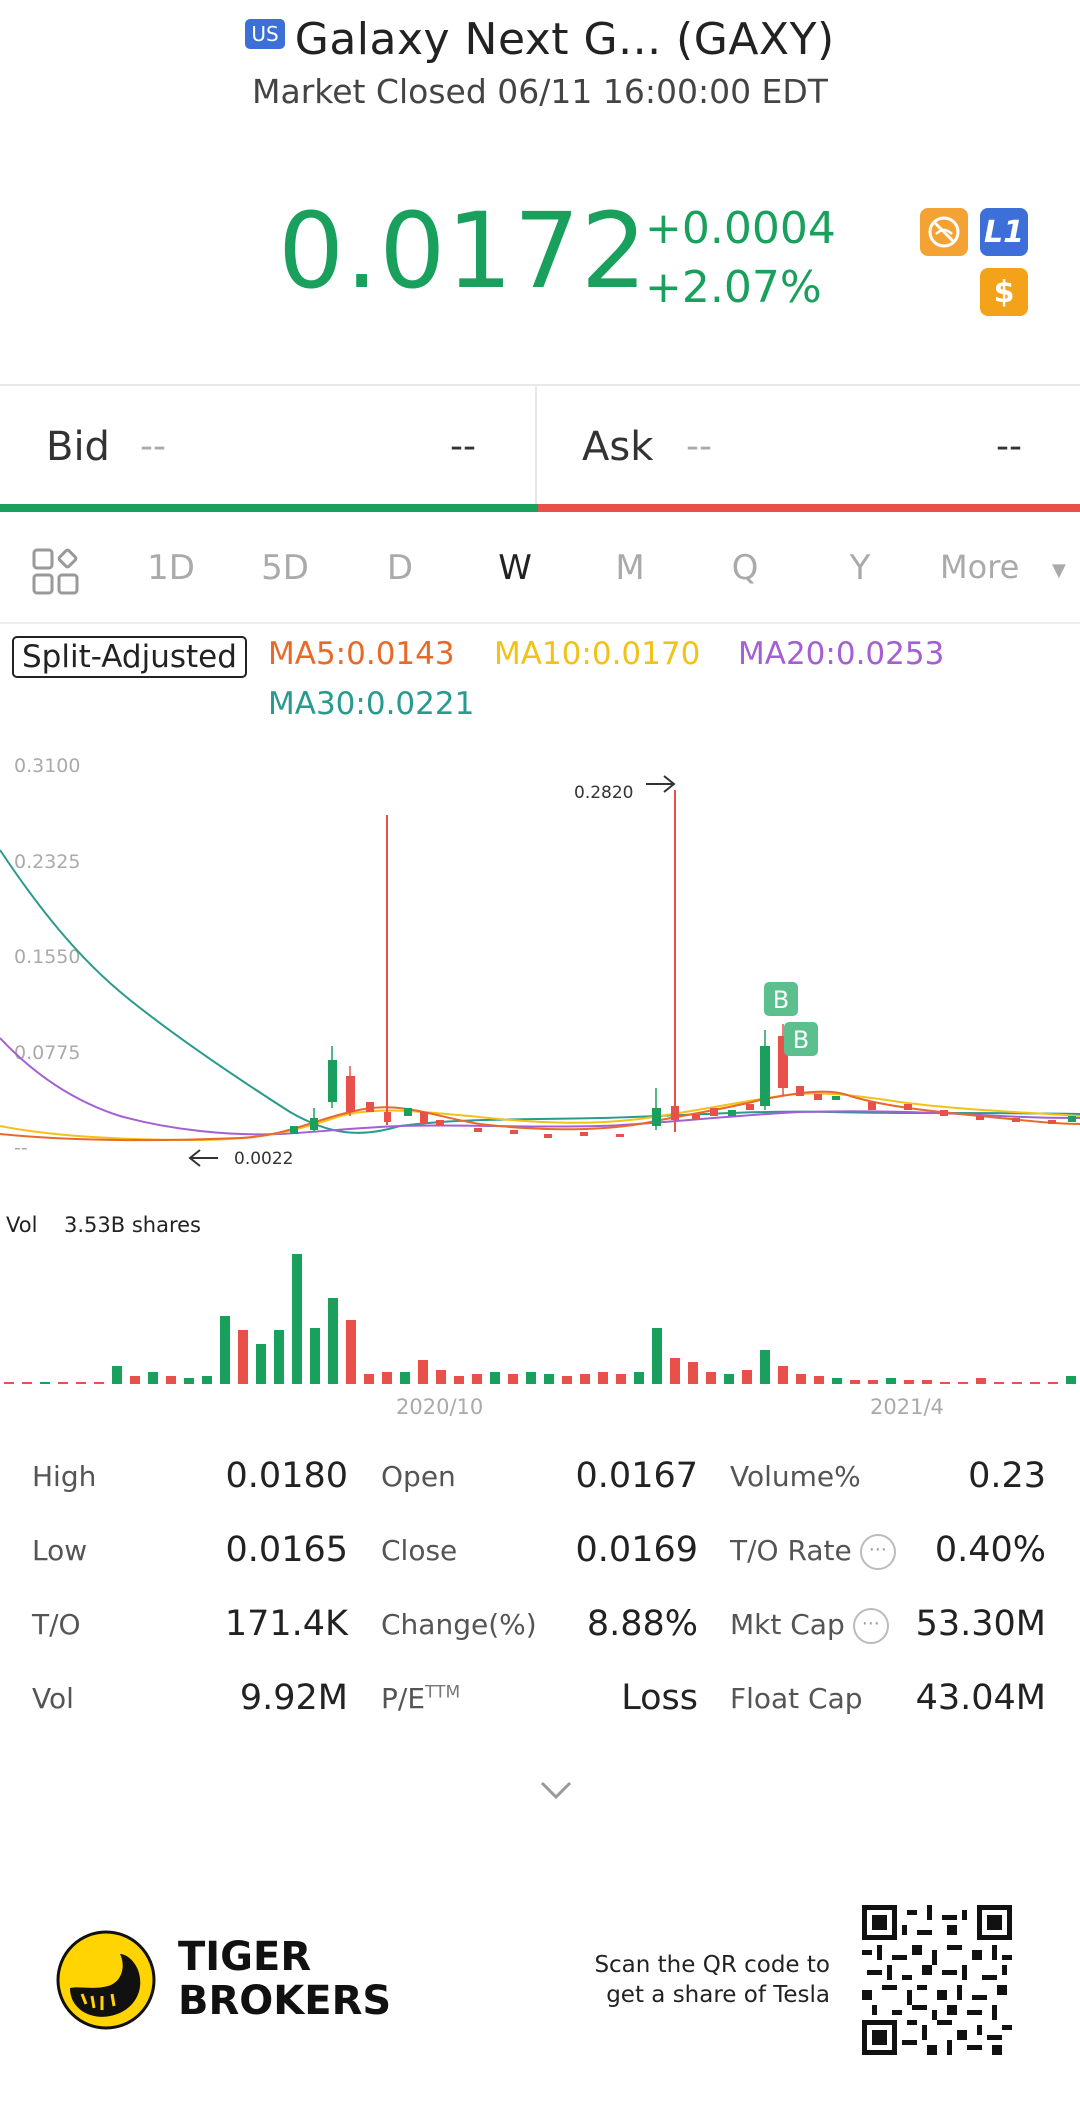  What do you see at coordinates (293, 1698) in the screenshot?
I see `stat-value-vol: 9.92M` at bounding box center [293, 1698].